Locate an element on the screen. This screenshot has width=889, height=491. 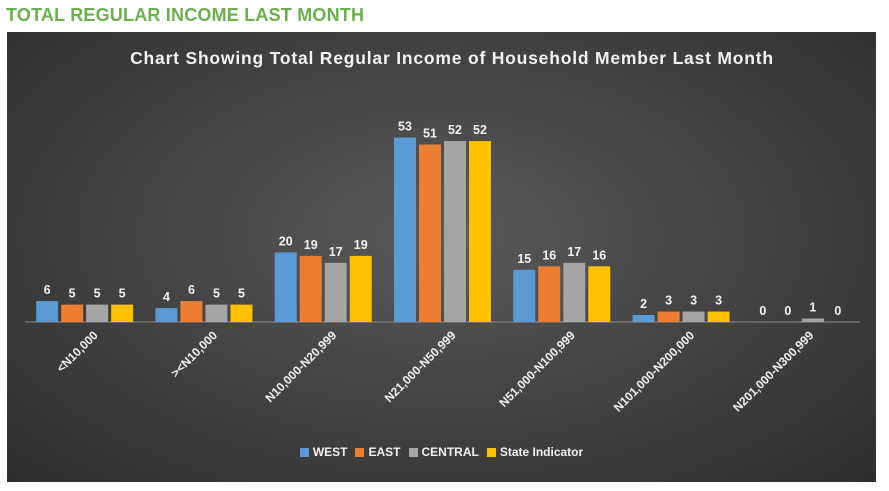
data-label: 1 is located at coordinates (812, 308).